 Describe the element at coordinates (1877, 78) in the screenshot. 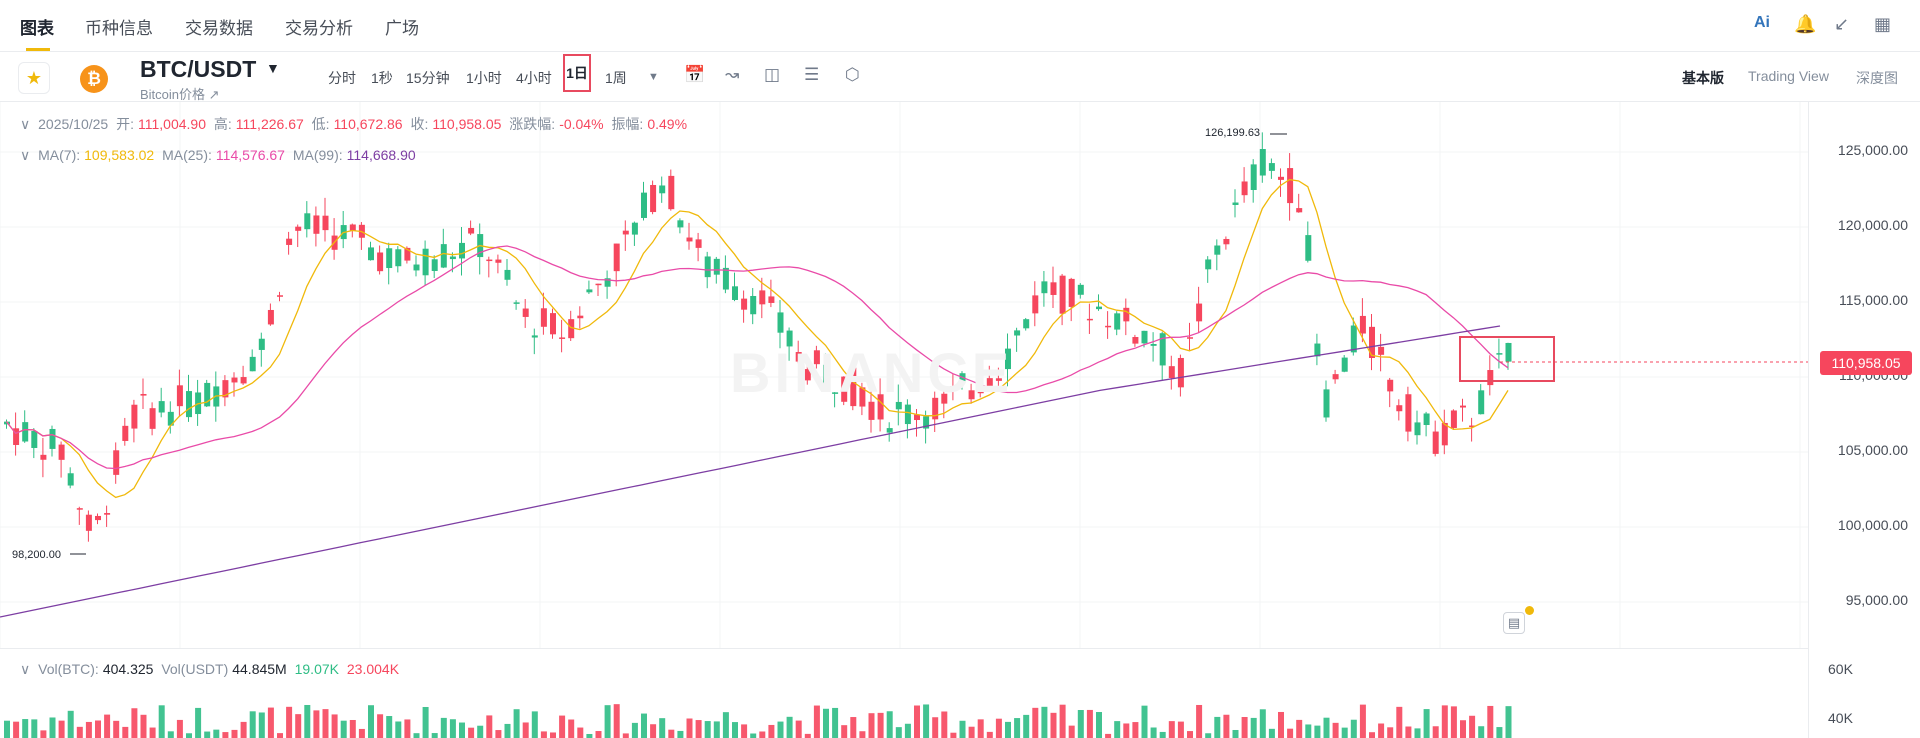

I see `view-depth: 深度图` at that location.